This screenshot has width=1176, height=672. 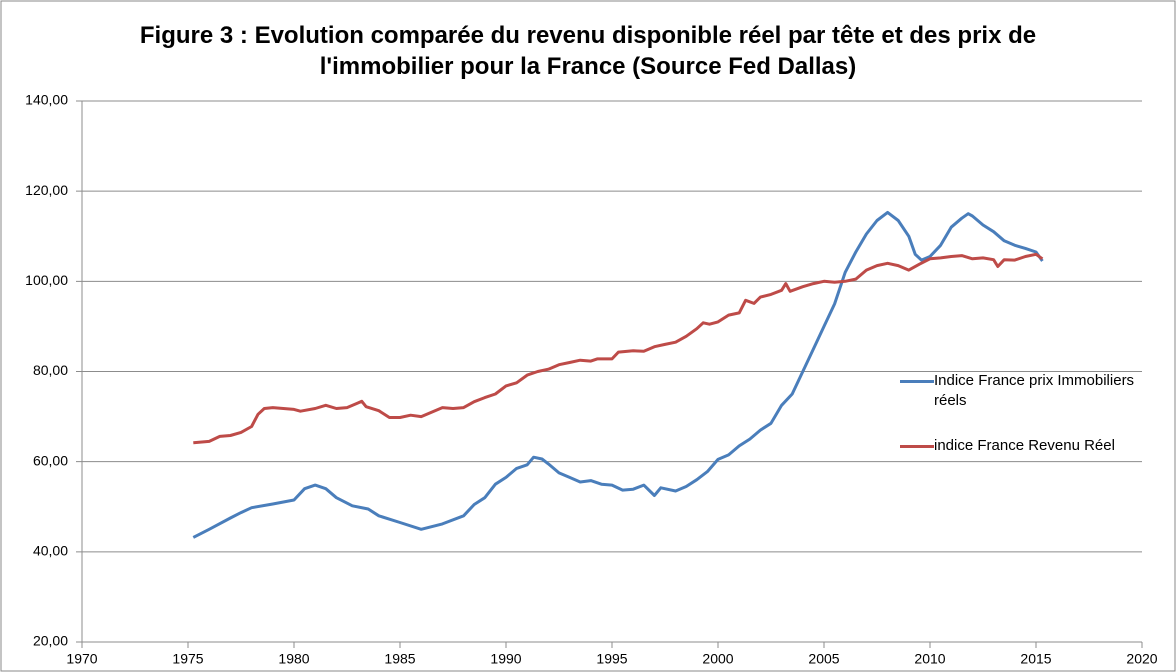 I want to click on x-tick-label: 2005, so click(x=823, y=659).